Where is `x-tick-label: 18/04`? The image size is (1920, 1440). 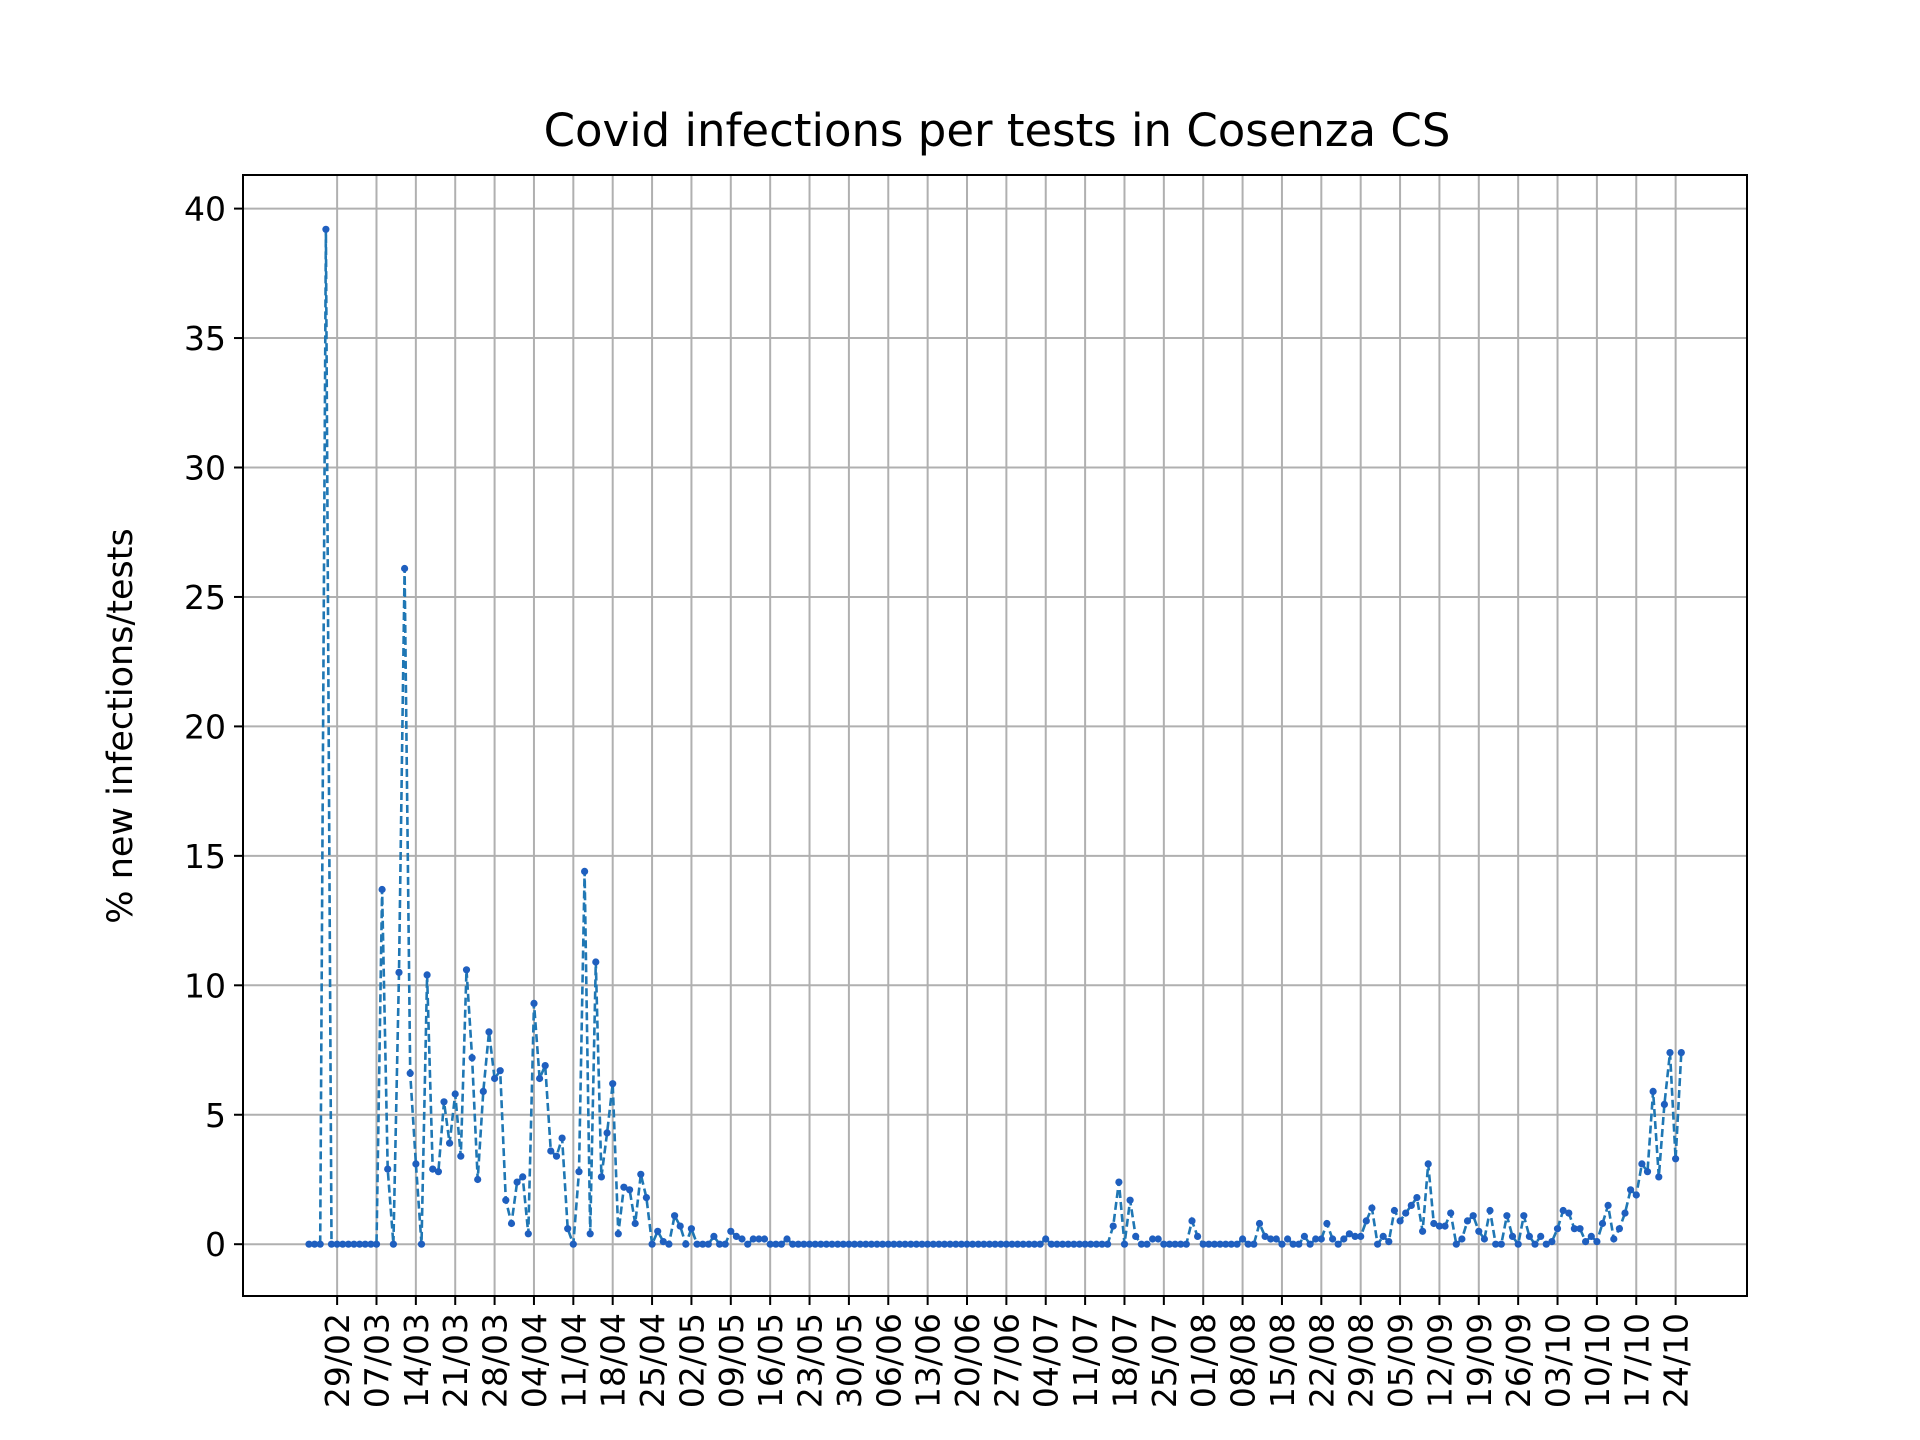 x-tick-label: 18/04 is located at coordinates (613, 1360).